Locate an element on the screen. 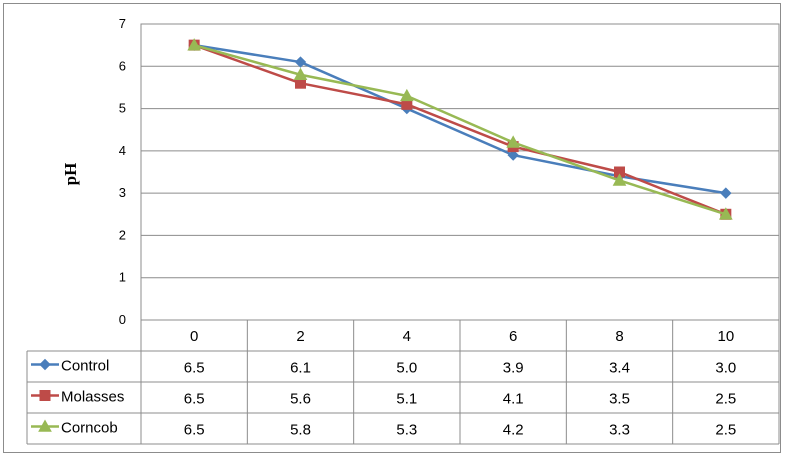  x-category-label: 10 is located at coordinates (725, 336).